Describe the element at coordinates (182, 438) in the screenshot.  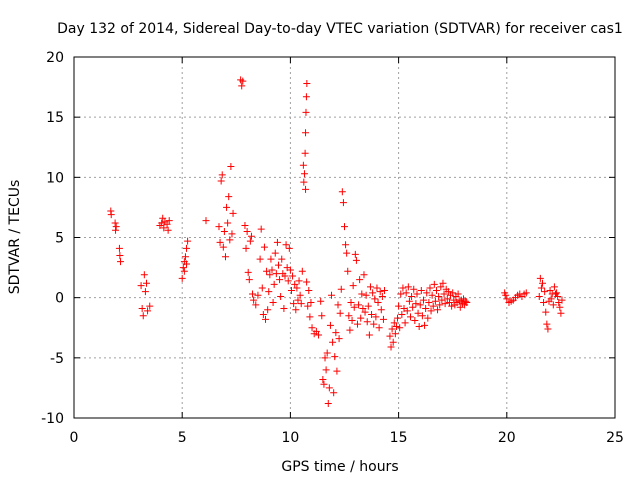
I see `x-tick-label: 5` at that location.